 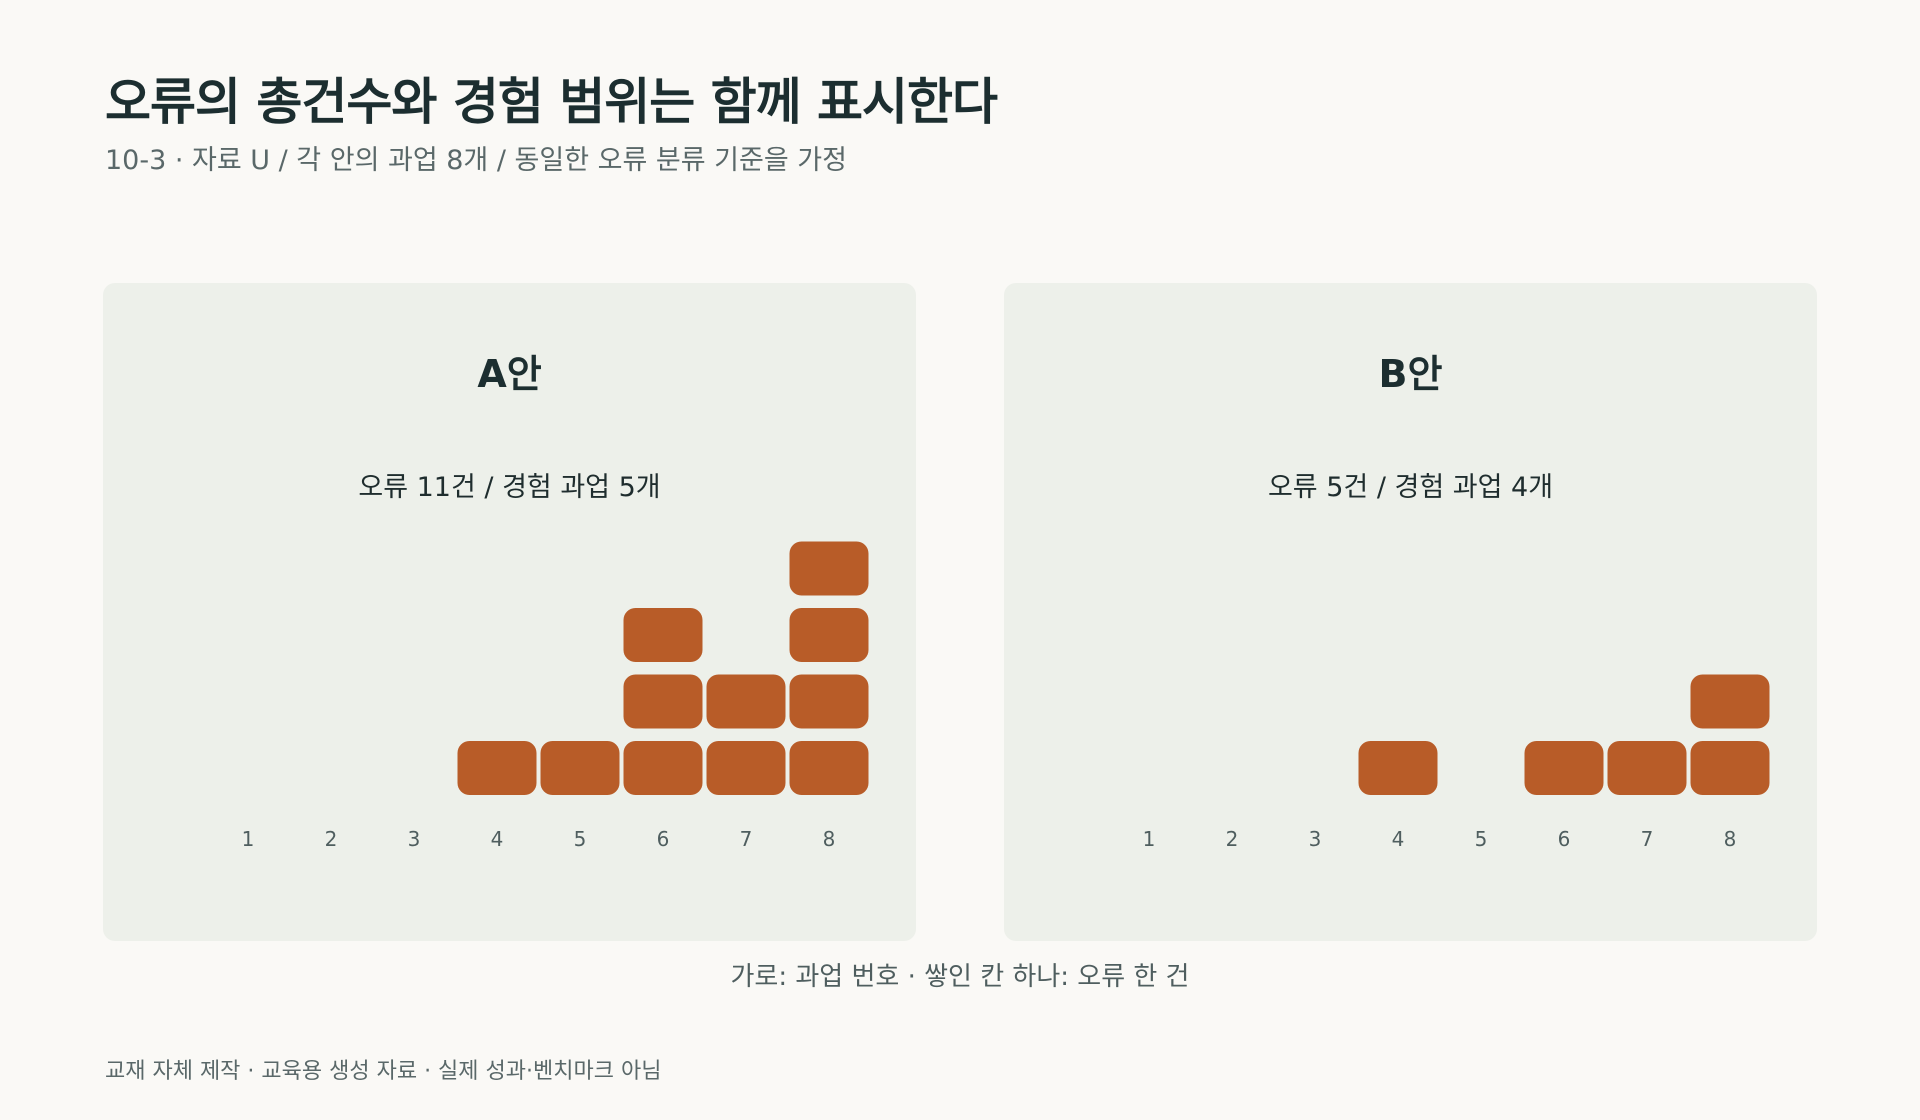 I want to click on x-tick-label-a-3: 3, so click(x=414, y=839).